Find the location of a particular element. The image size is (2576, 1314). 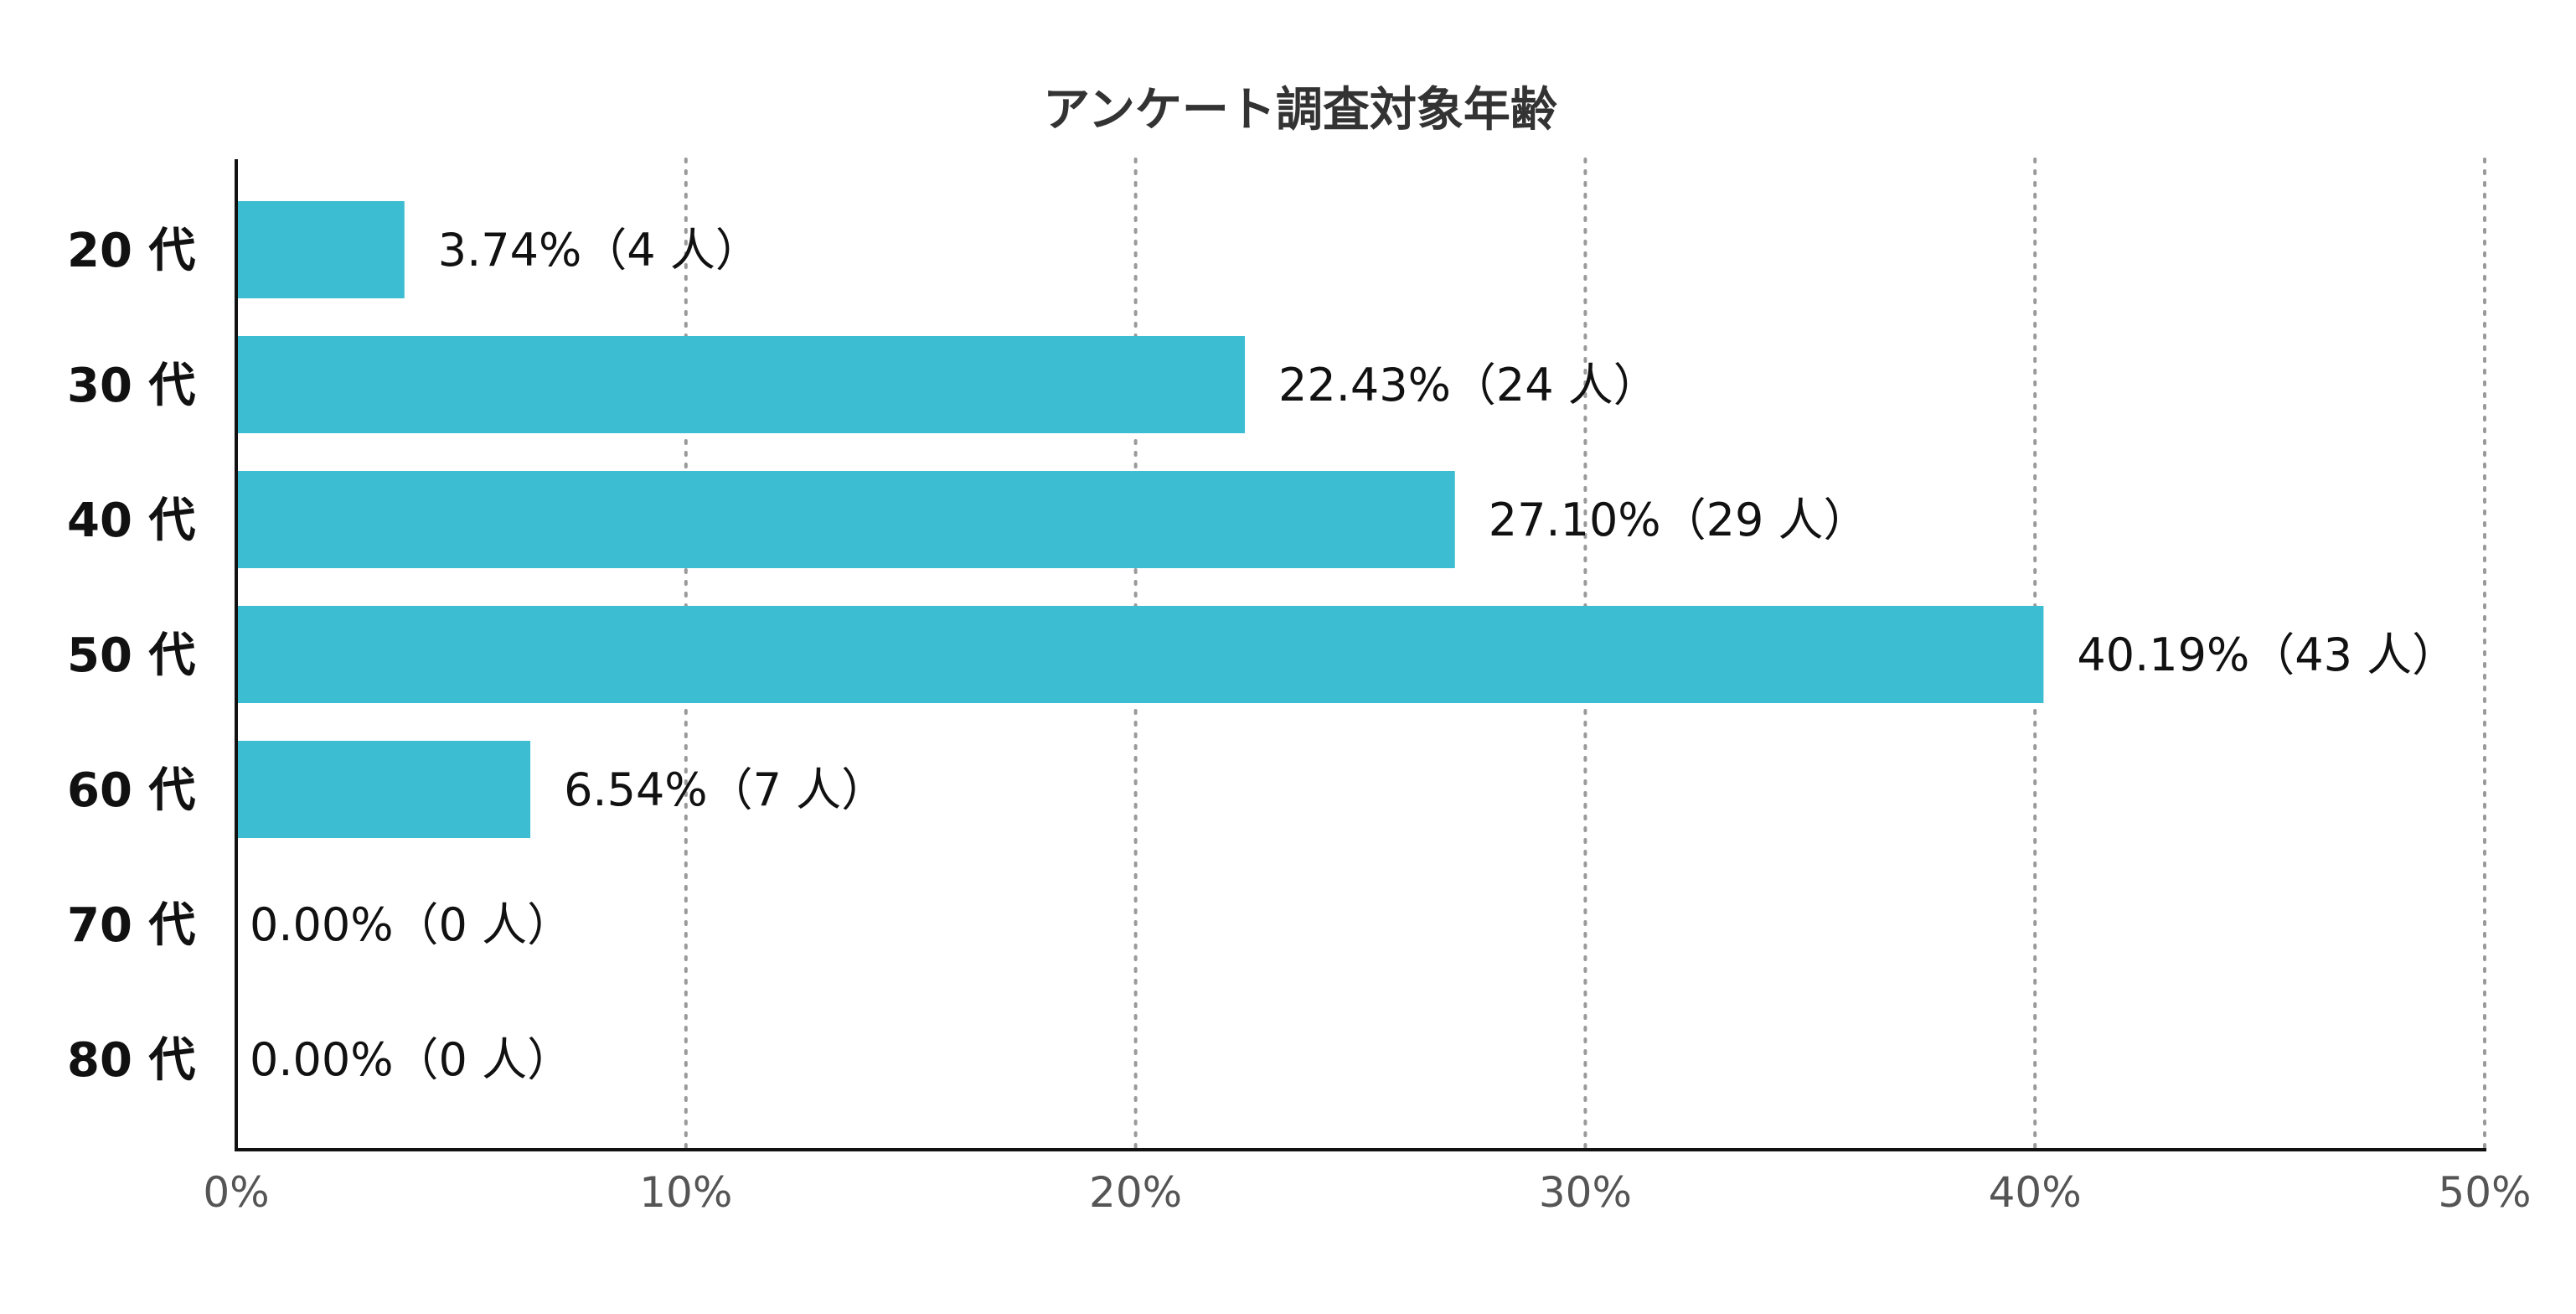

x-tick-label: 50% is located at coordinates (2484, 1192).